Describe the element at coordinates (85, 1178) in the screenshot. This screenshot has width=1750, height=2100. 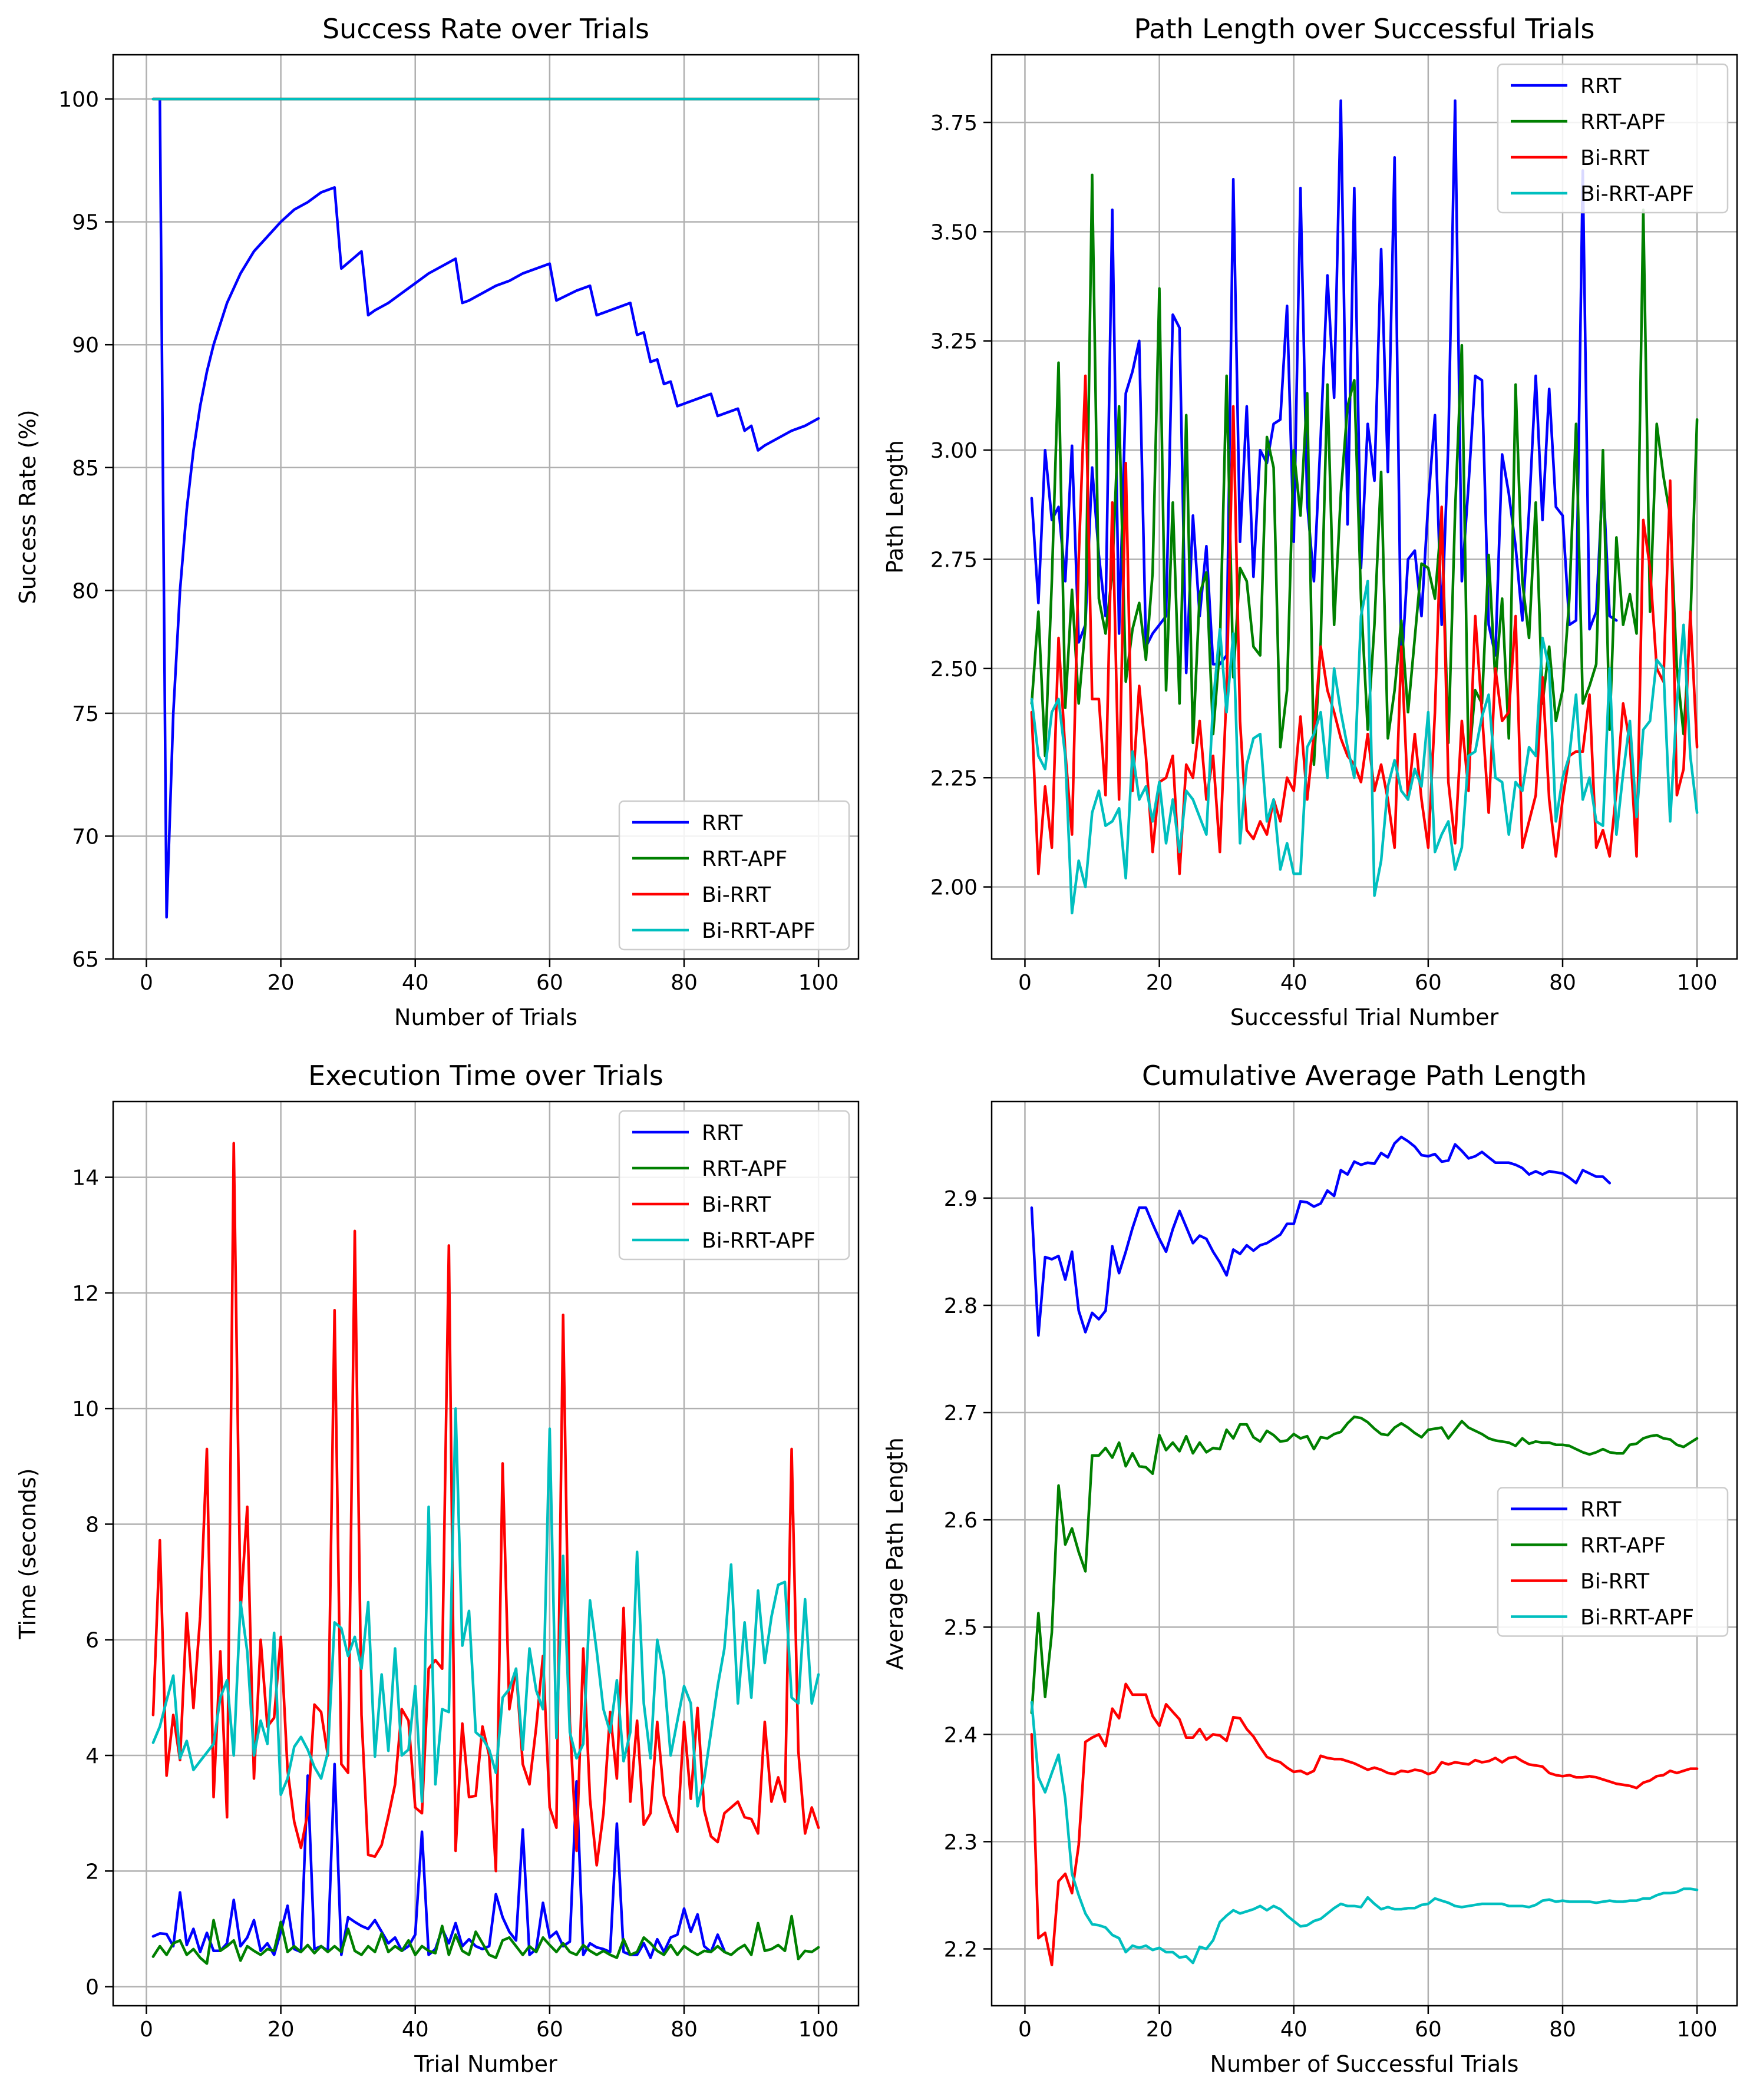
I see `y-tick-label: 14` at that location.